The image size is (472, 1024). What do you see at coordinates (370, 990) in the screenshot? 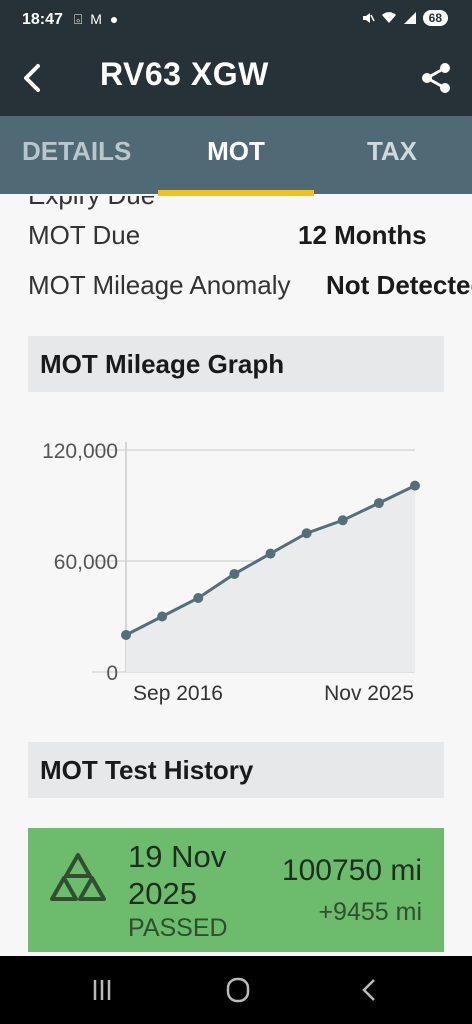
I see `nav-back-icon` at bounding box center [370, 990].